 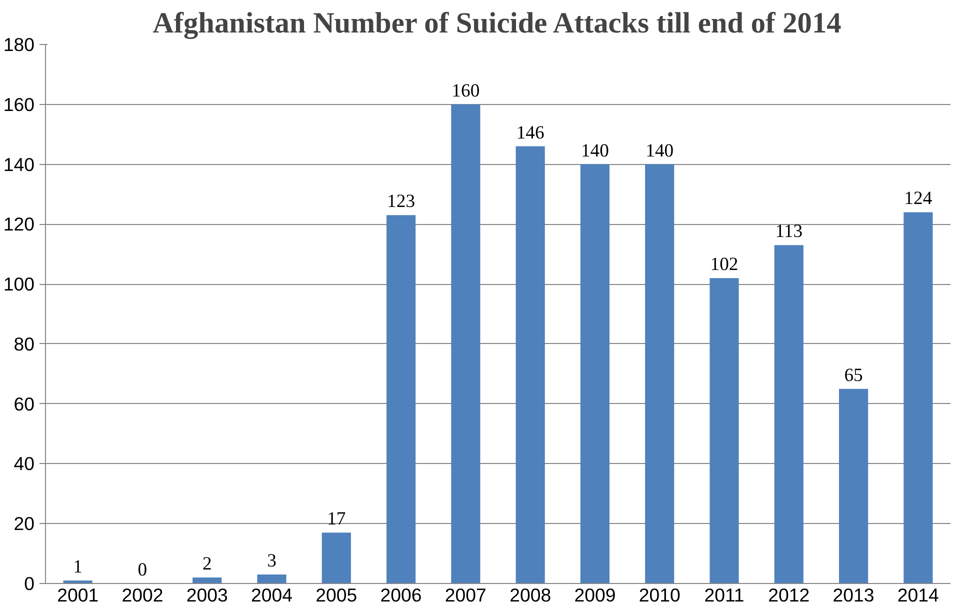 What do you see at coordinates (789, 595) in the screenshot?
I see `x-tick-label: 2012` at bounding box center [789, 595].